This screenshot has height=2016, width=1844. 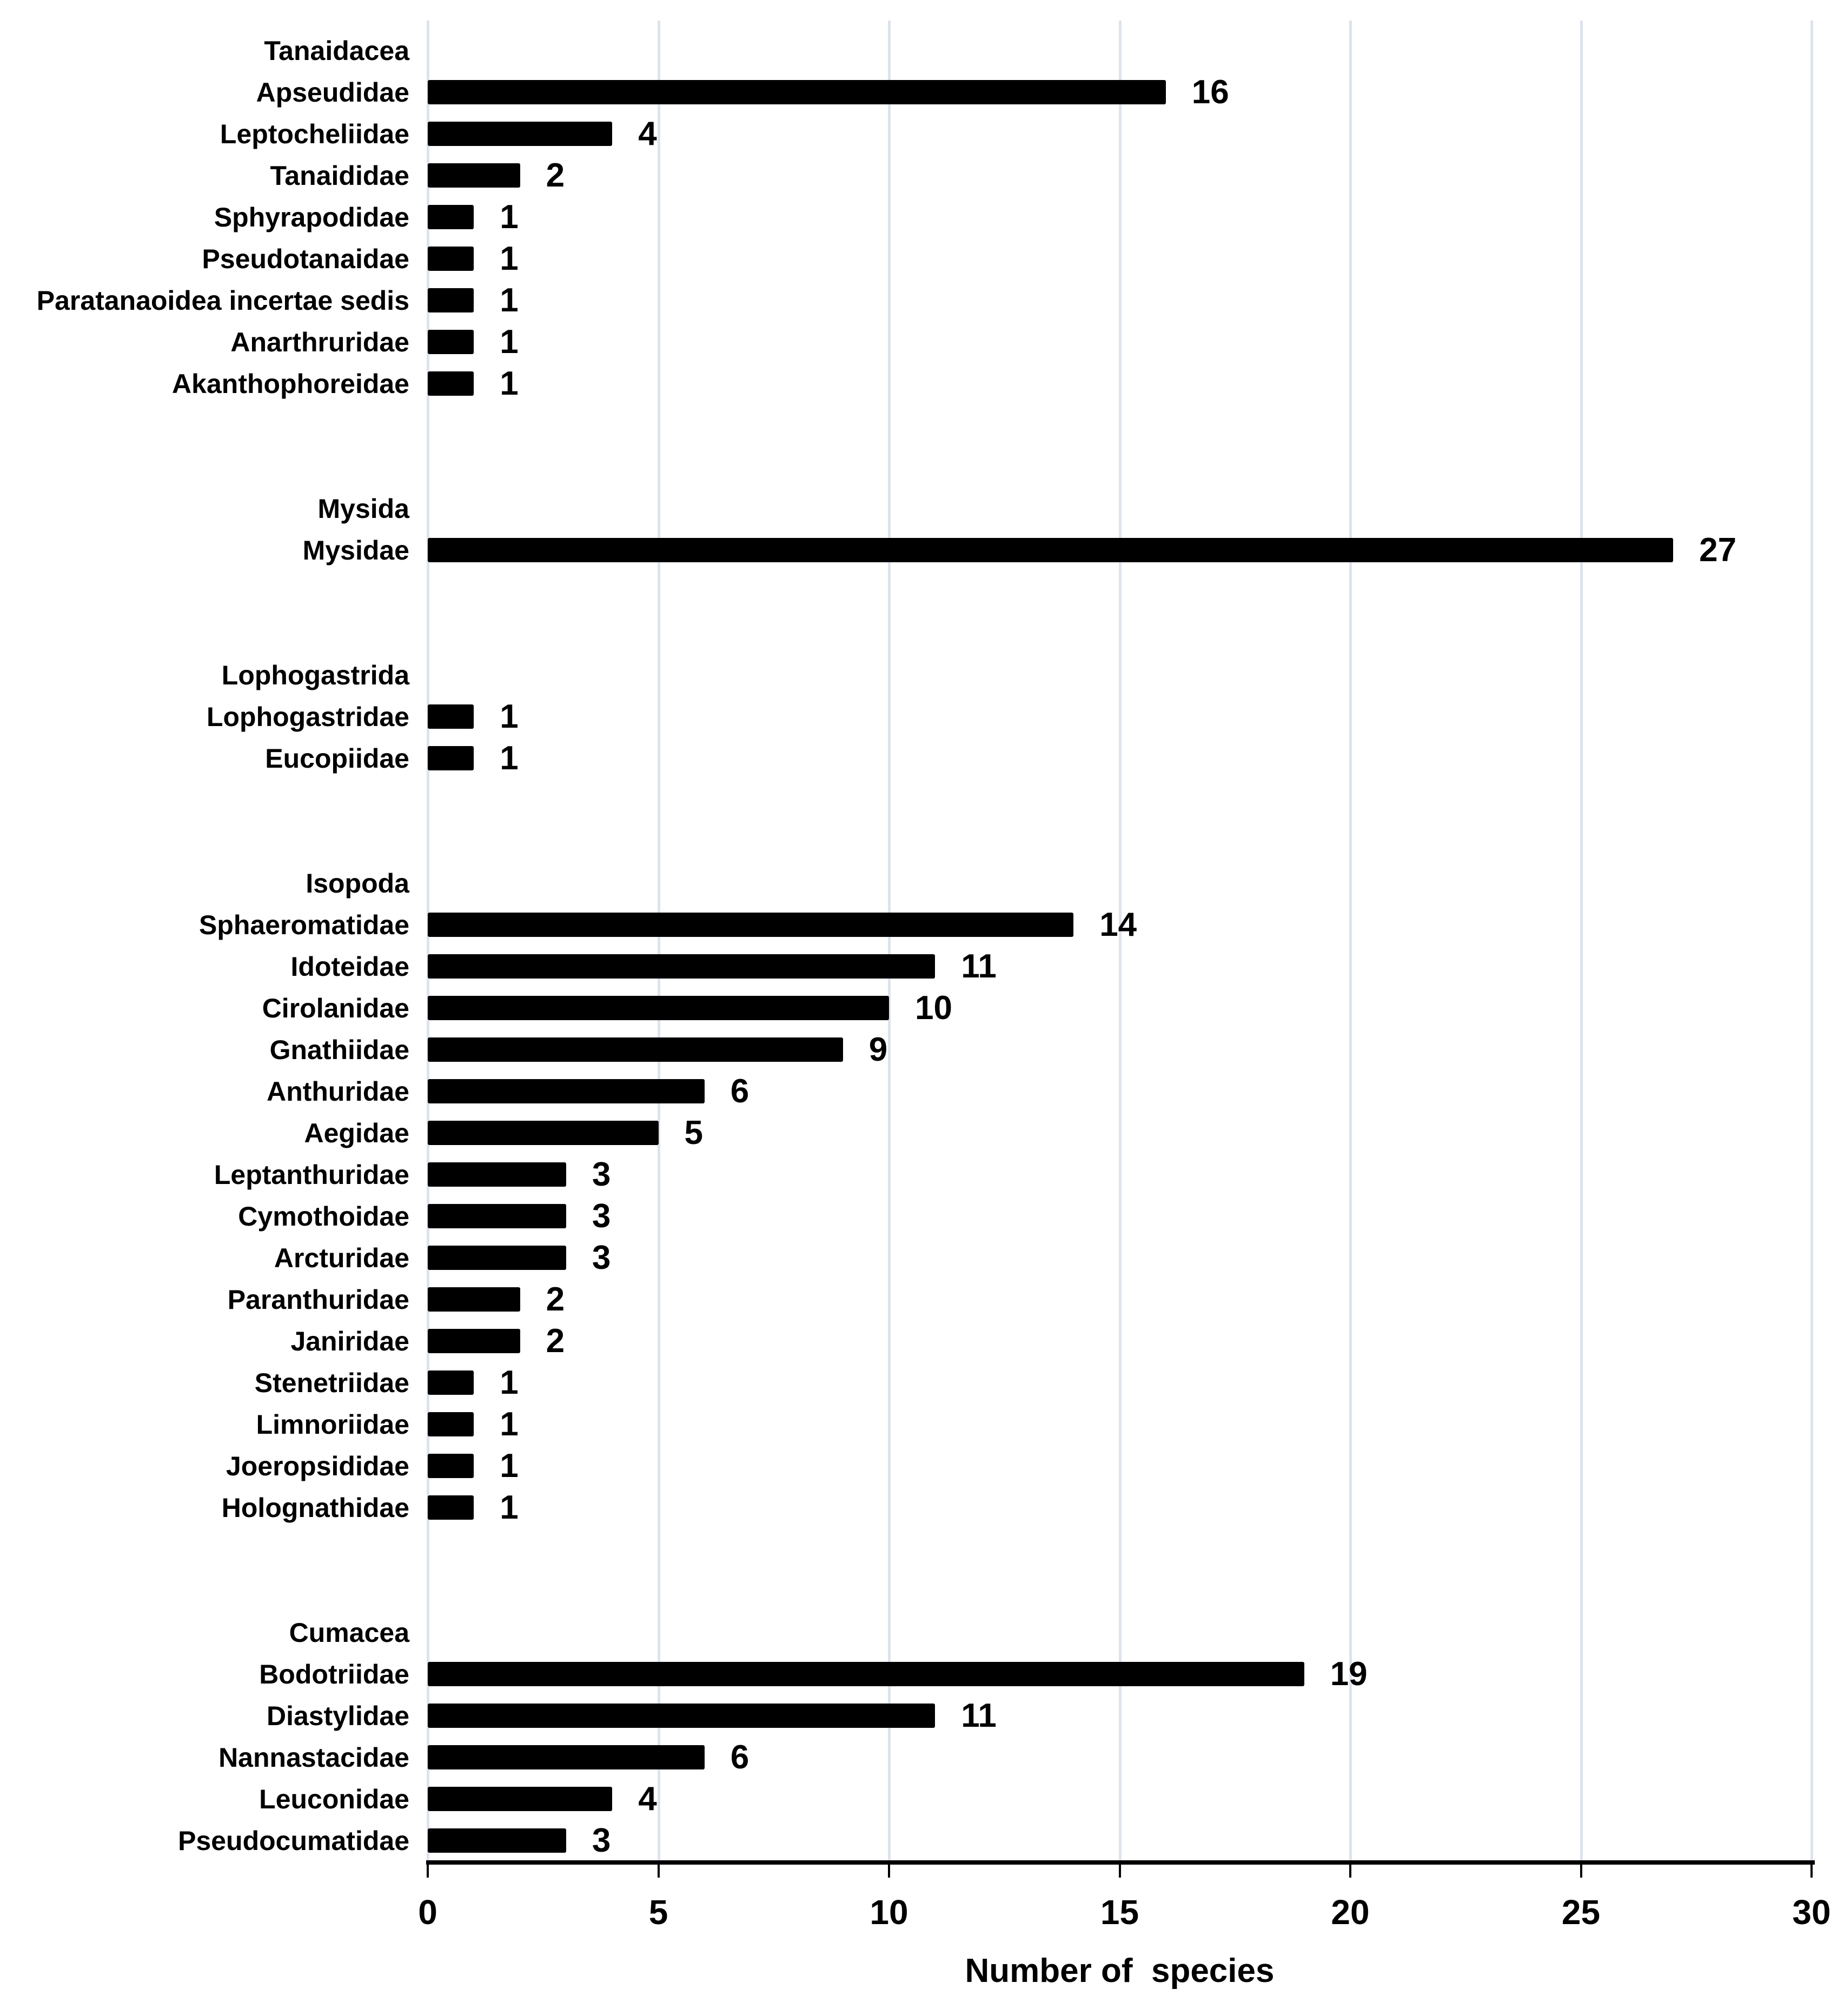 I want to click on family-label: Apseudidae, so click(x=332, y=92).